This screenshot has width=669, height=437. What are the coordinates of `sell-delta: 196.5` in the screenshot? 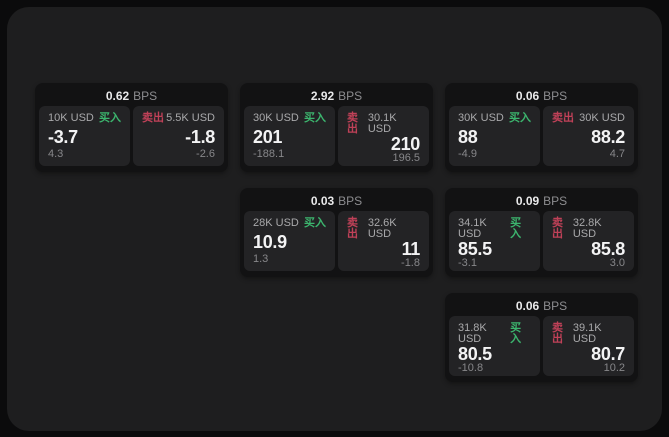 It's located at (406, 158).